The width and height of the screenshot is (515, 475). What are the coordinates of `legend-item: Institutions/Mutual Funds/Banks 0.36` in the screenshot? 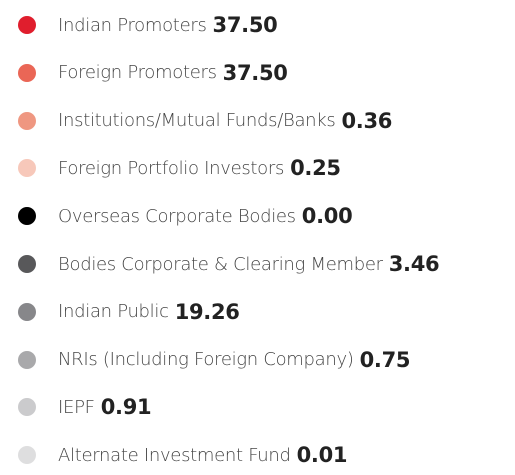 It's located at (257, 121).